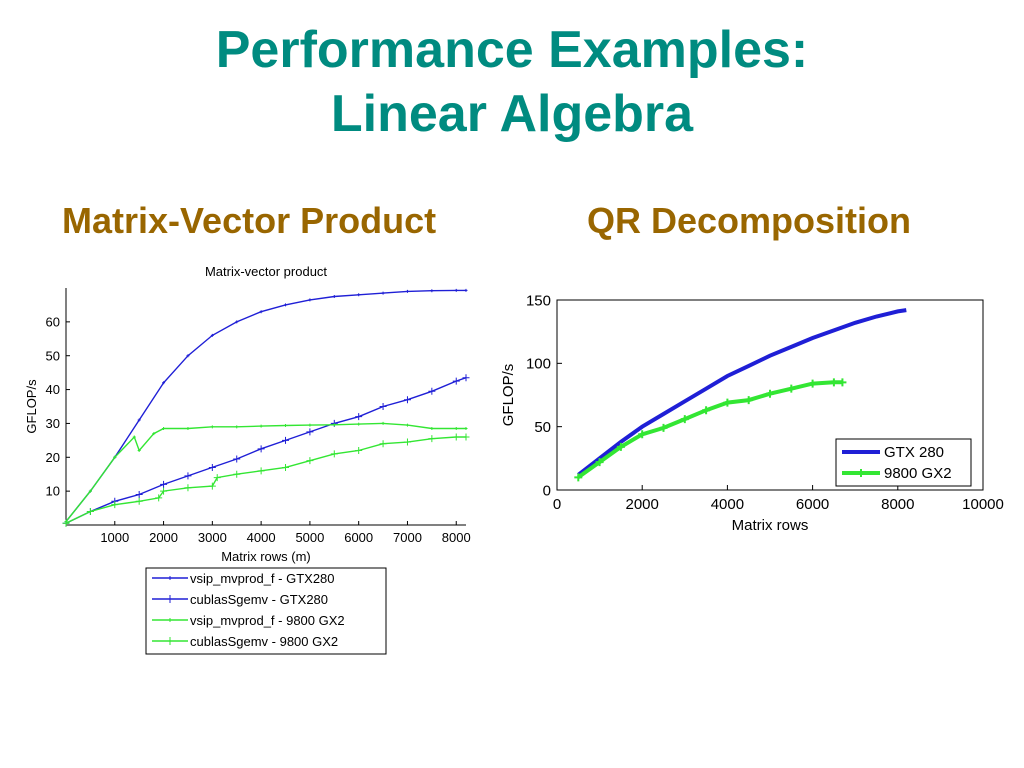  Describe the element at coordinates (266, 556) in the screenshot. I see `x-axis-label: Matrix rows (m)` at that location.